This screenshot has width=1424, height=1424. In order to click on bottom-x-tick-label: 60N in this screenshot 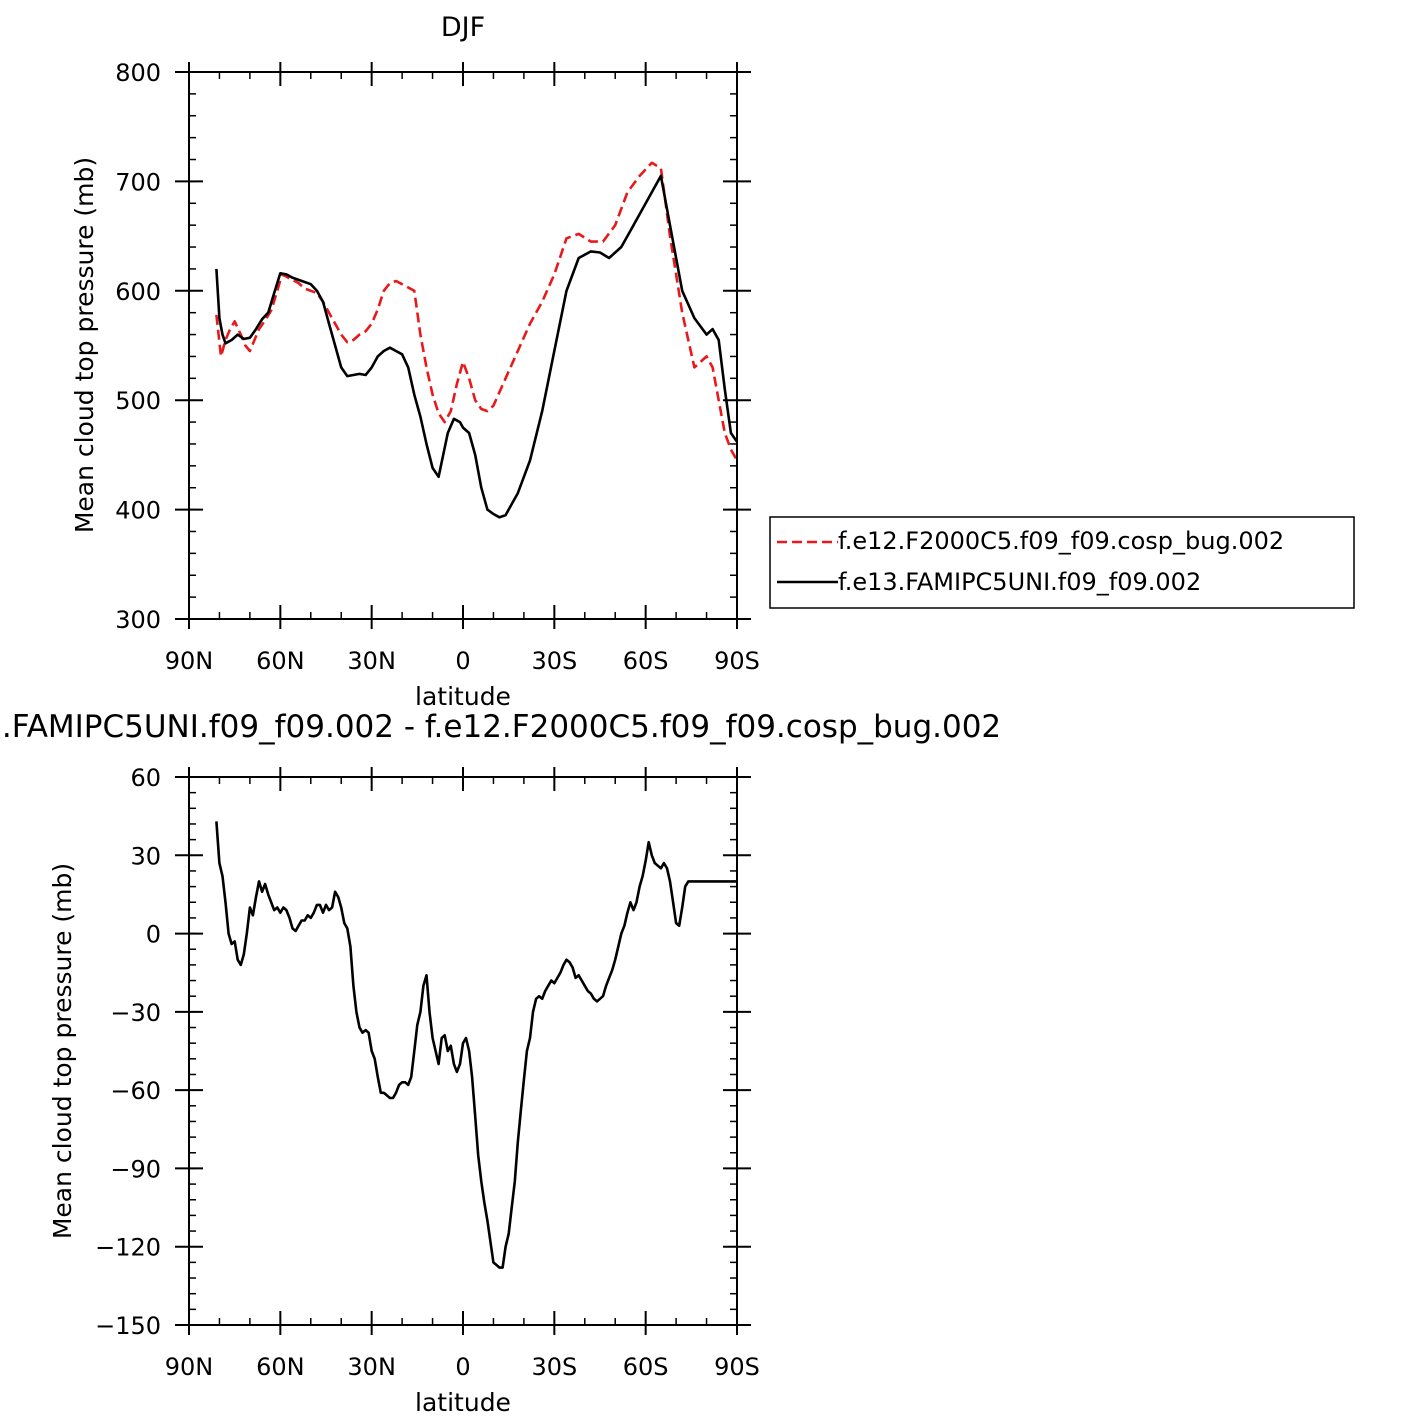, I will do `click(280, 1367)`.